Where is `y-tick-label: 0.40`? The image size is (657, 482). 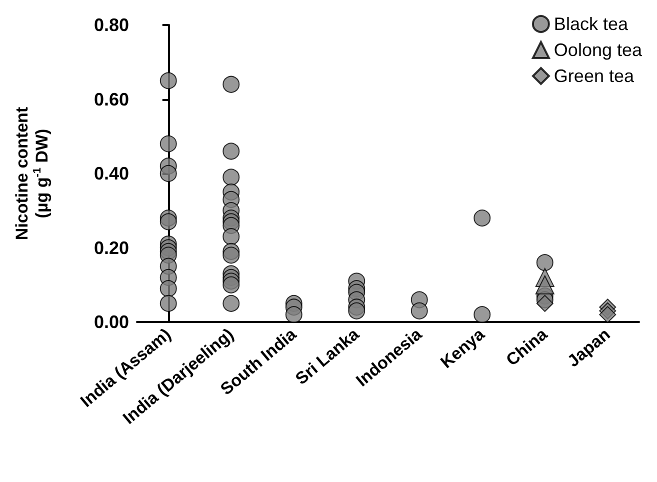
y-tick-label: 0.40 is located at coordinates (111, 174).